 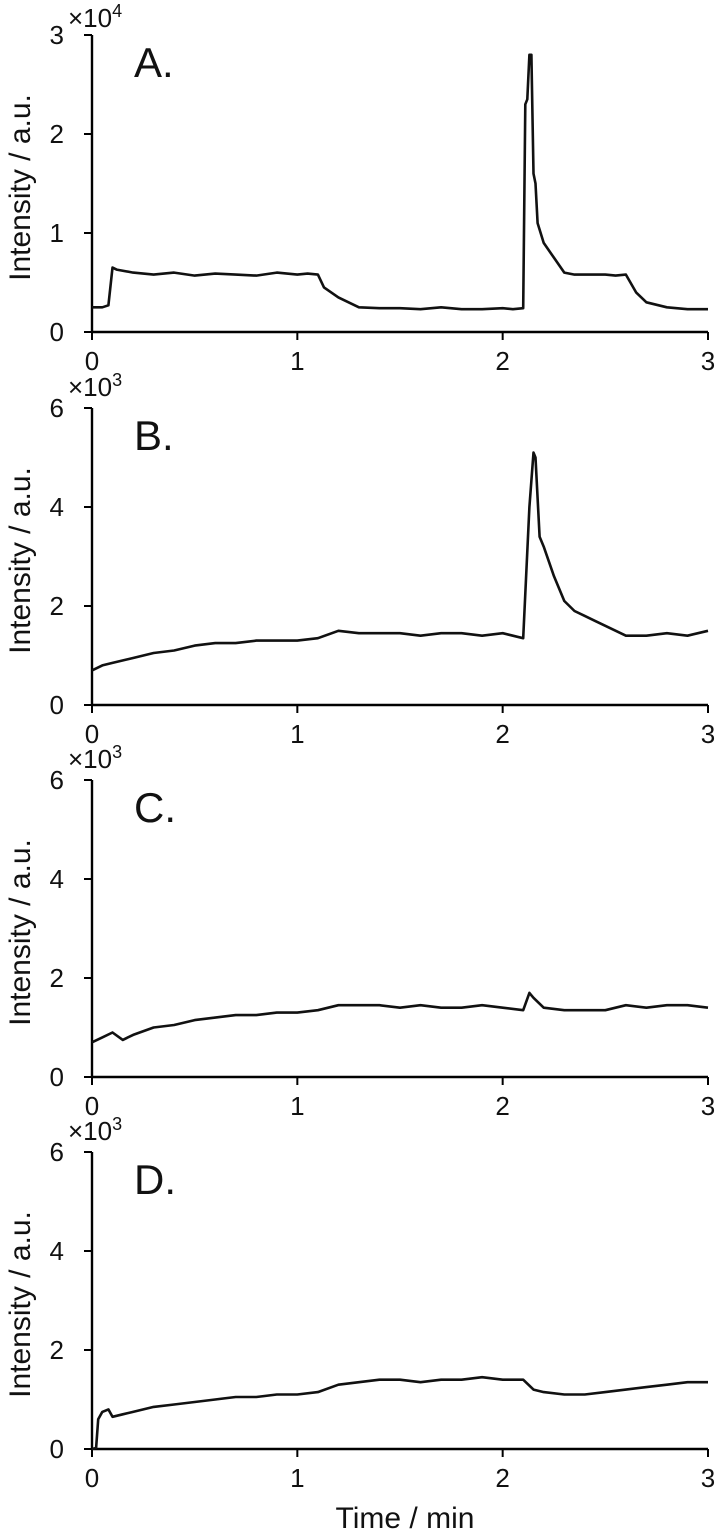 What do you see at coordinates (57, 1350) in the screenshot?
I see `panel-d-y-tick-label: 2` at bounding box center [57, 1350].